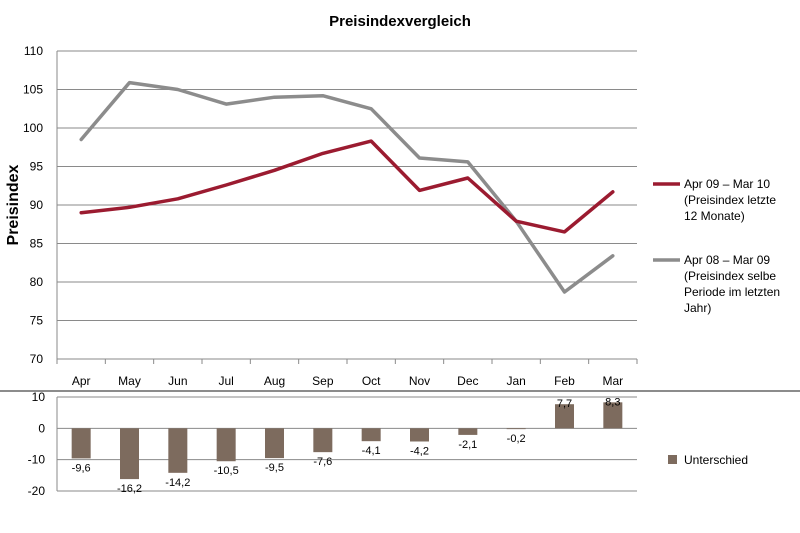 The width and height of the screenshot is (800, 533). What do you see at coordinates (419, 381) in the screenshot?
I see `x-tick-label: Nov` at bounding box center [419, 381].